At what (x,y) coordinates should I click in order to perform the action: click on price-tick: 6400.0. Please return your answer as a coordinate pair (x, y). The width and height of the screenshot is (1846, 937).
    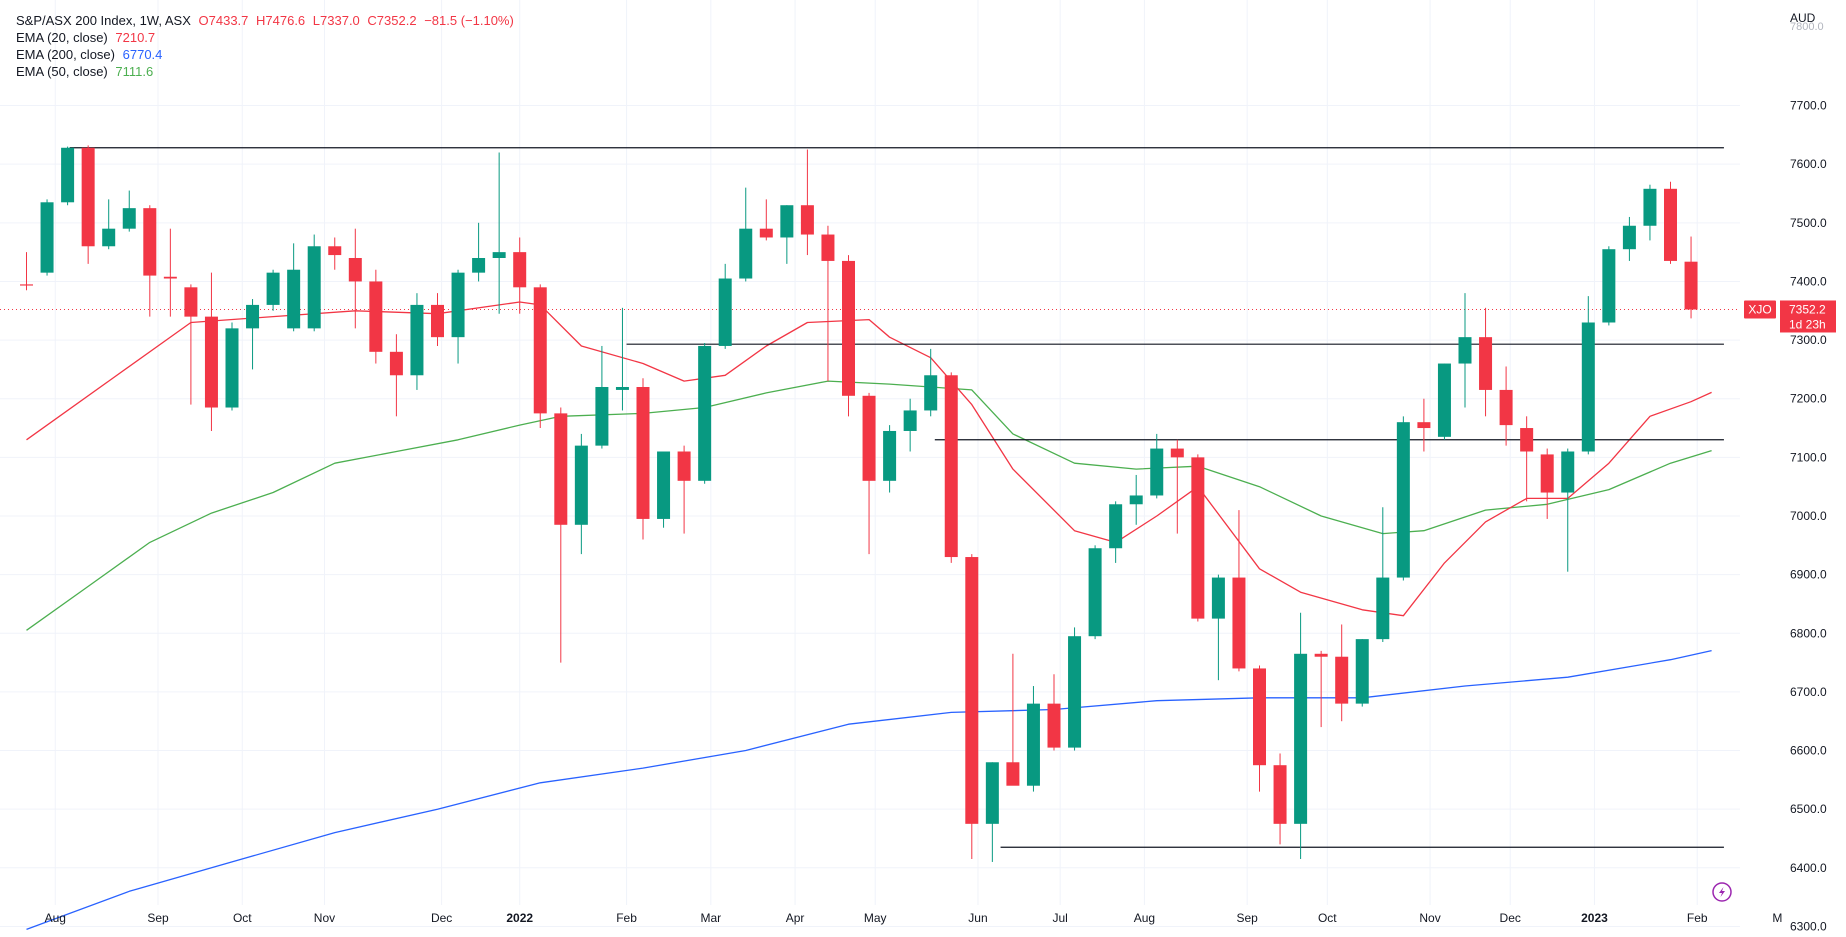
    Looking at the image, I should click on (1808, 868).